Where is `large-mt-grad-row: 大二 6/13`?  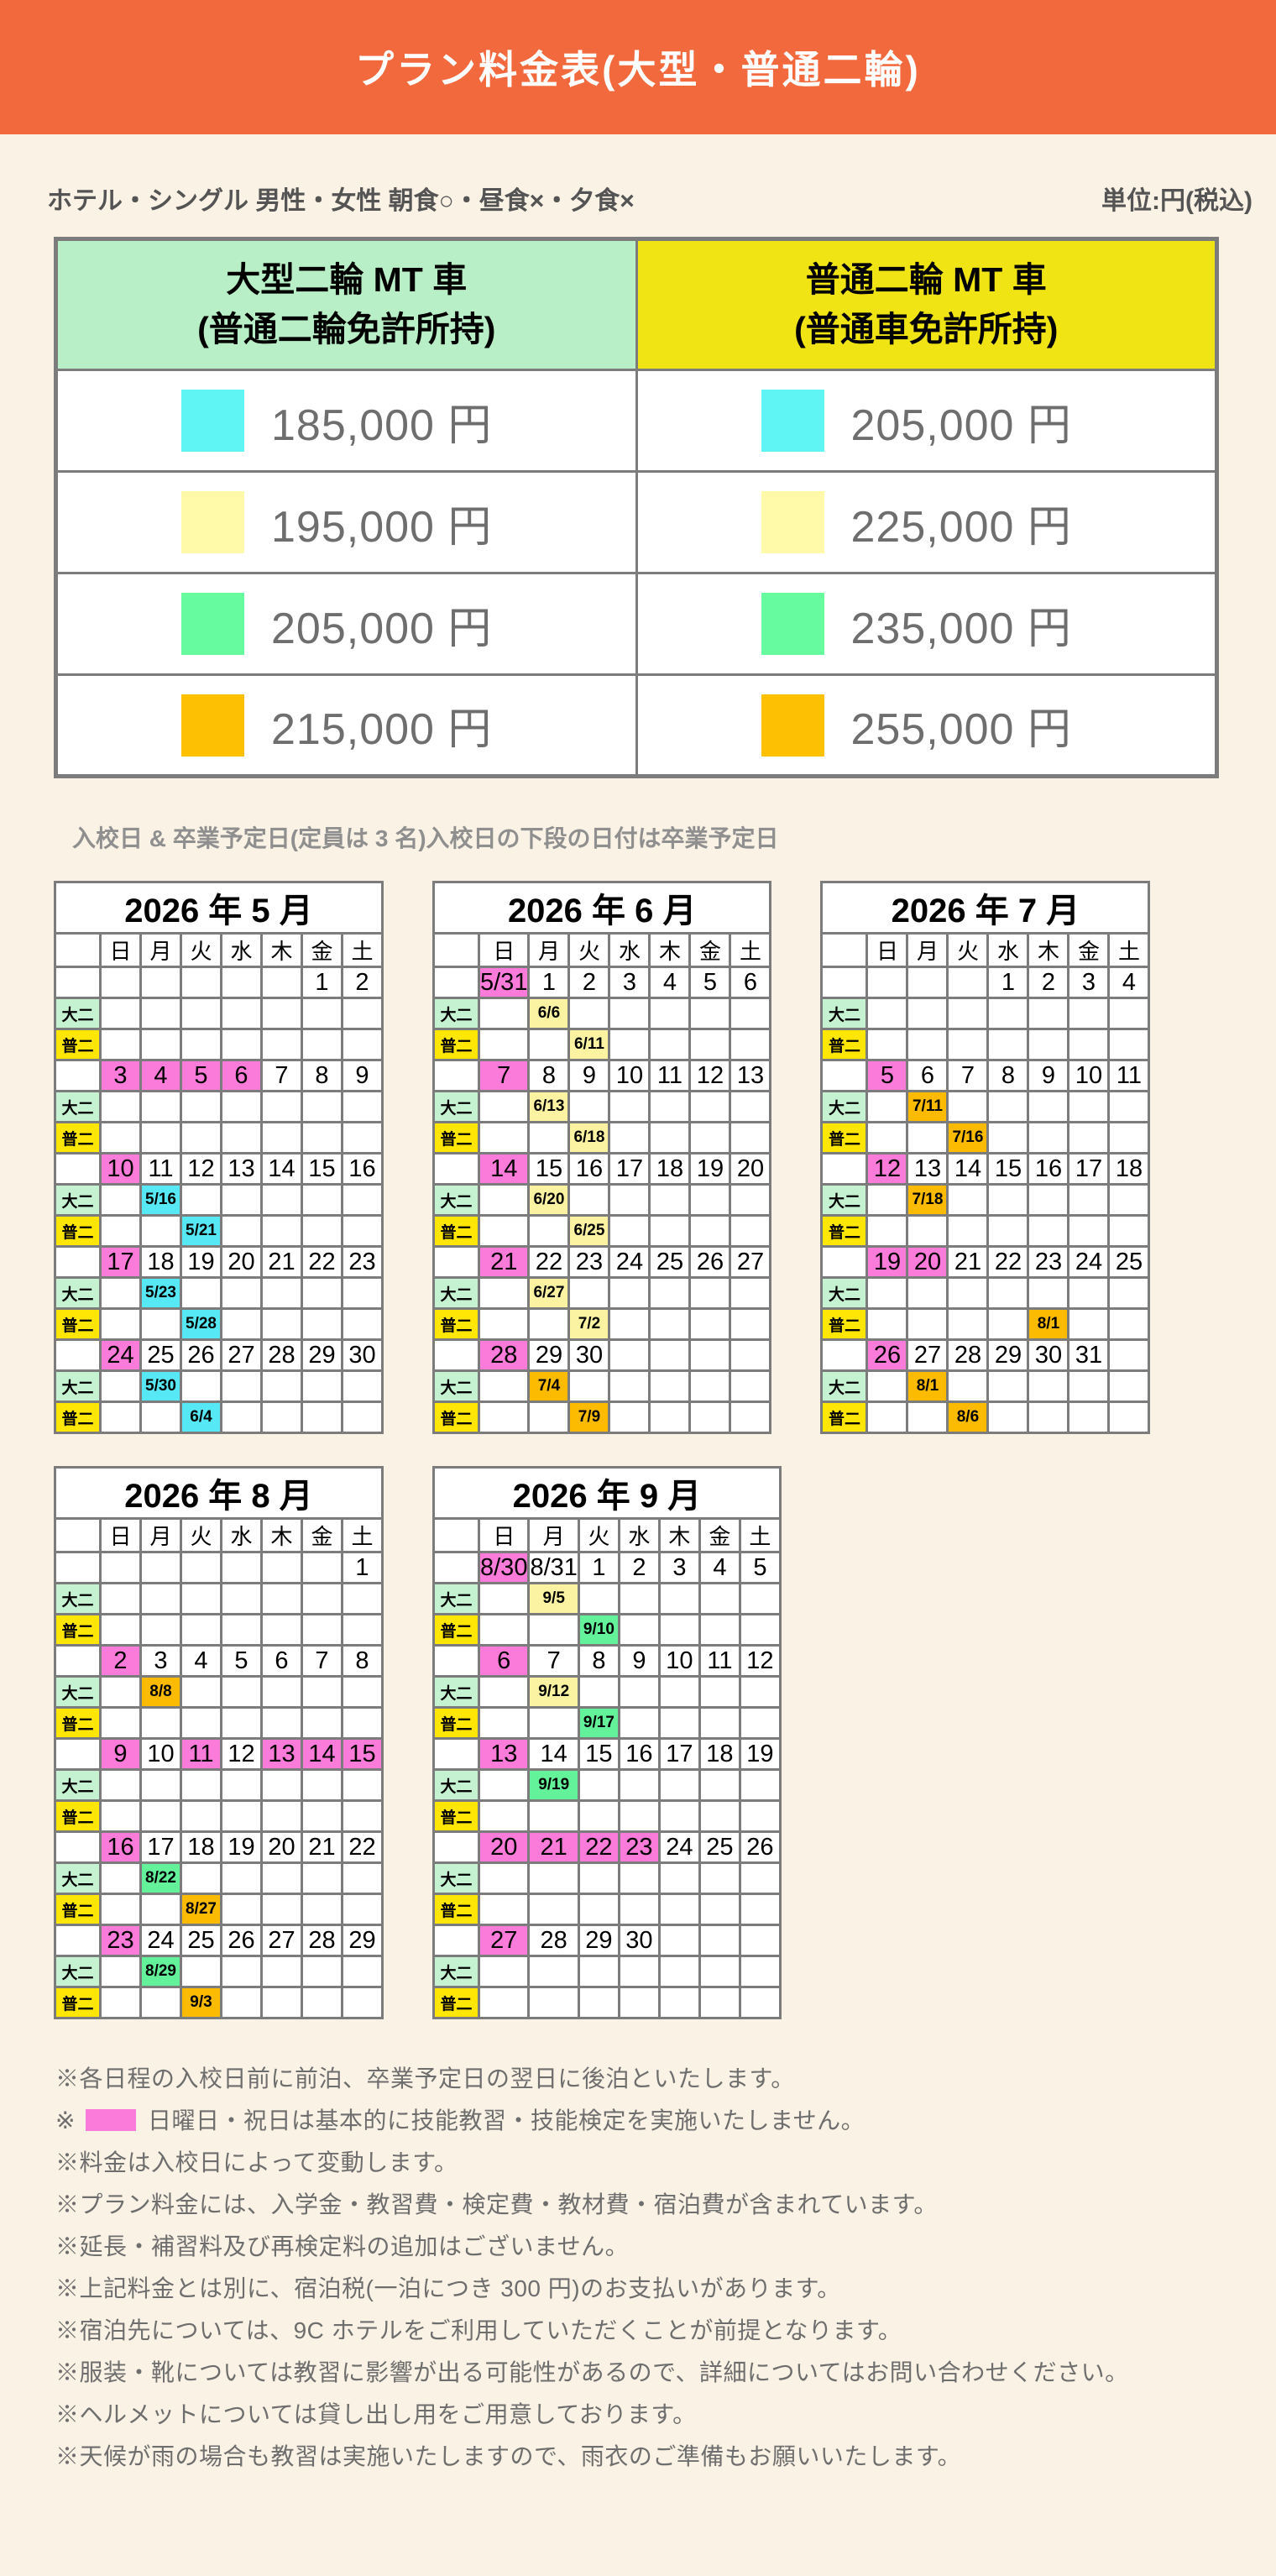 large-mt-grad-row: 大二 6/13 is located at coordinates (602, 1107).